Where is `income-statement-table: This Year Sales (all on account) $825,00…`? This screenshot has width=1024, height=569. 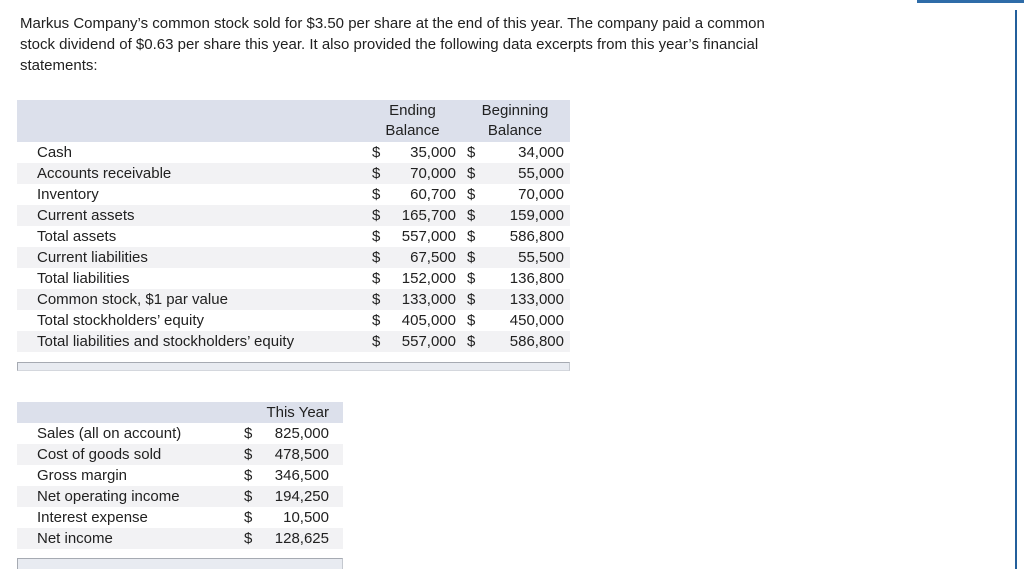
income-statement-table: This Year Sales (all on account) $825,00… is located at coordinates (180, 475).